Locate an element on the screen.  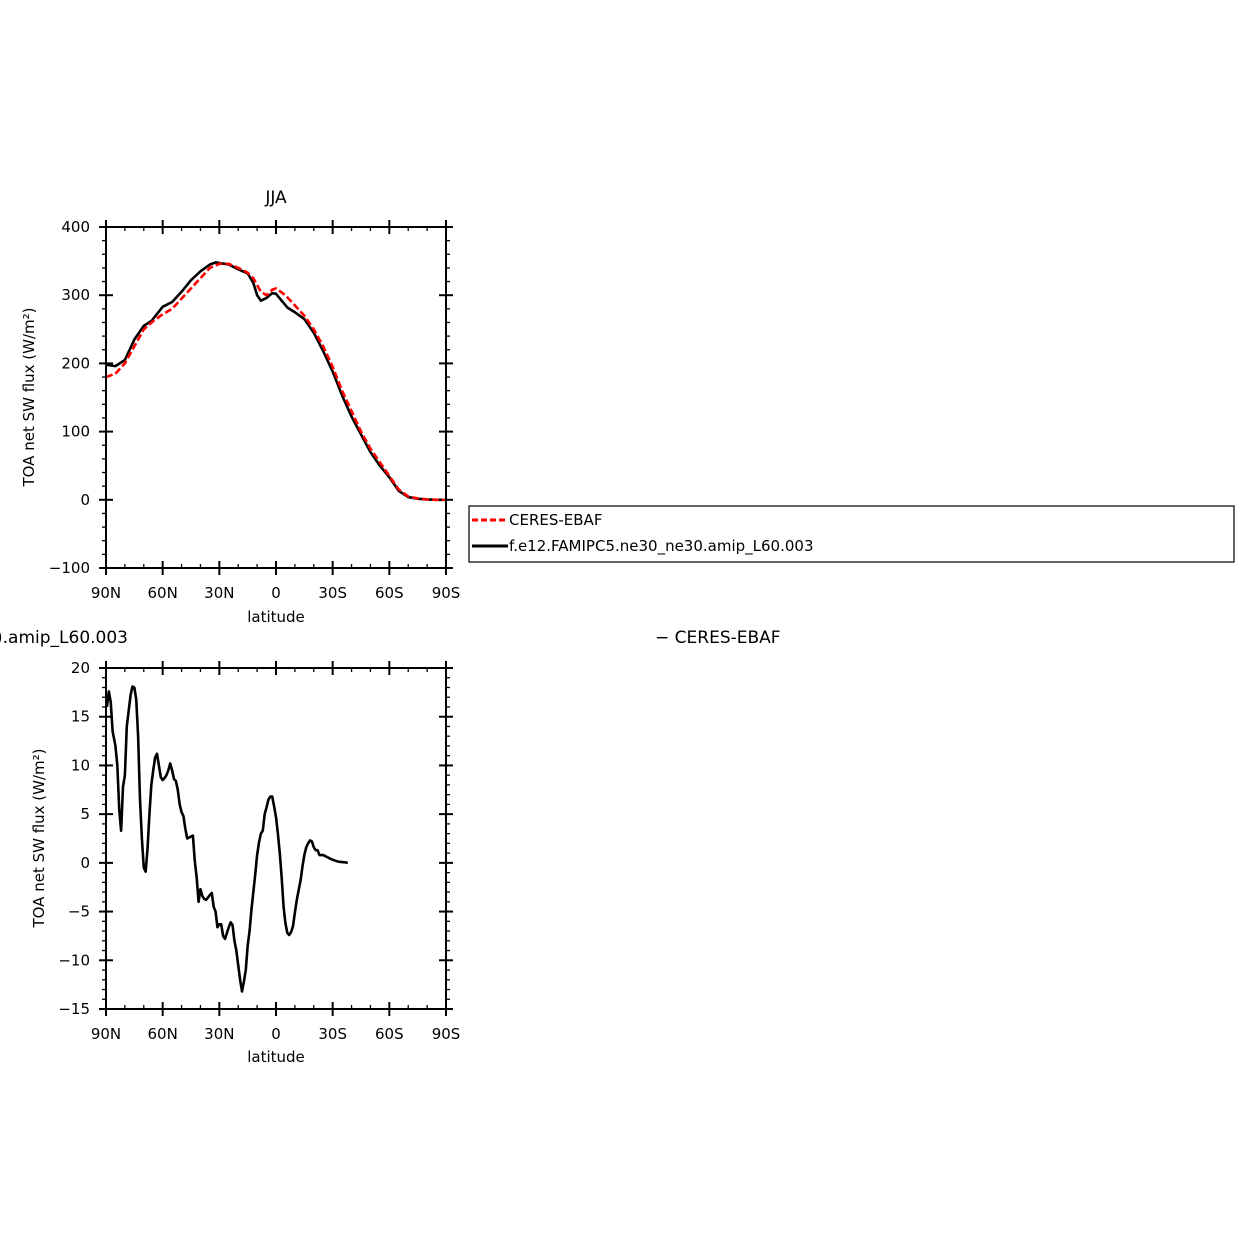
top-y-tick-label: 400 is located at coordinates (75, 227).